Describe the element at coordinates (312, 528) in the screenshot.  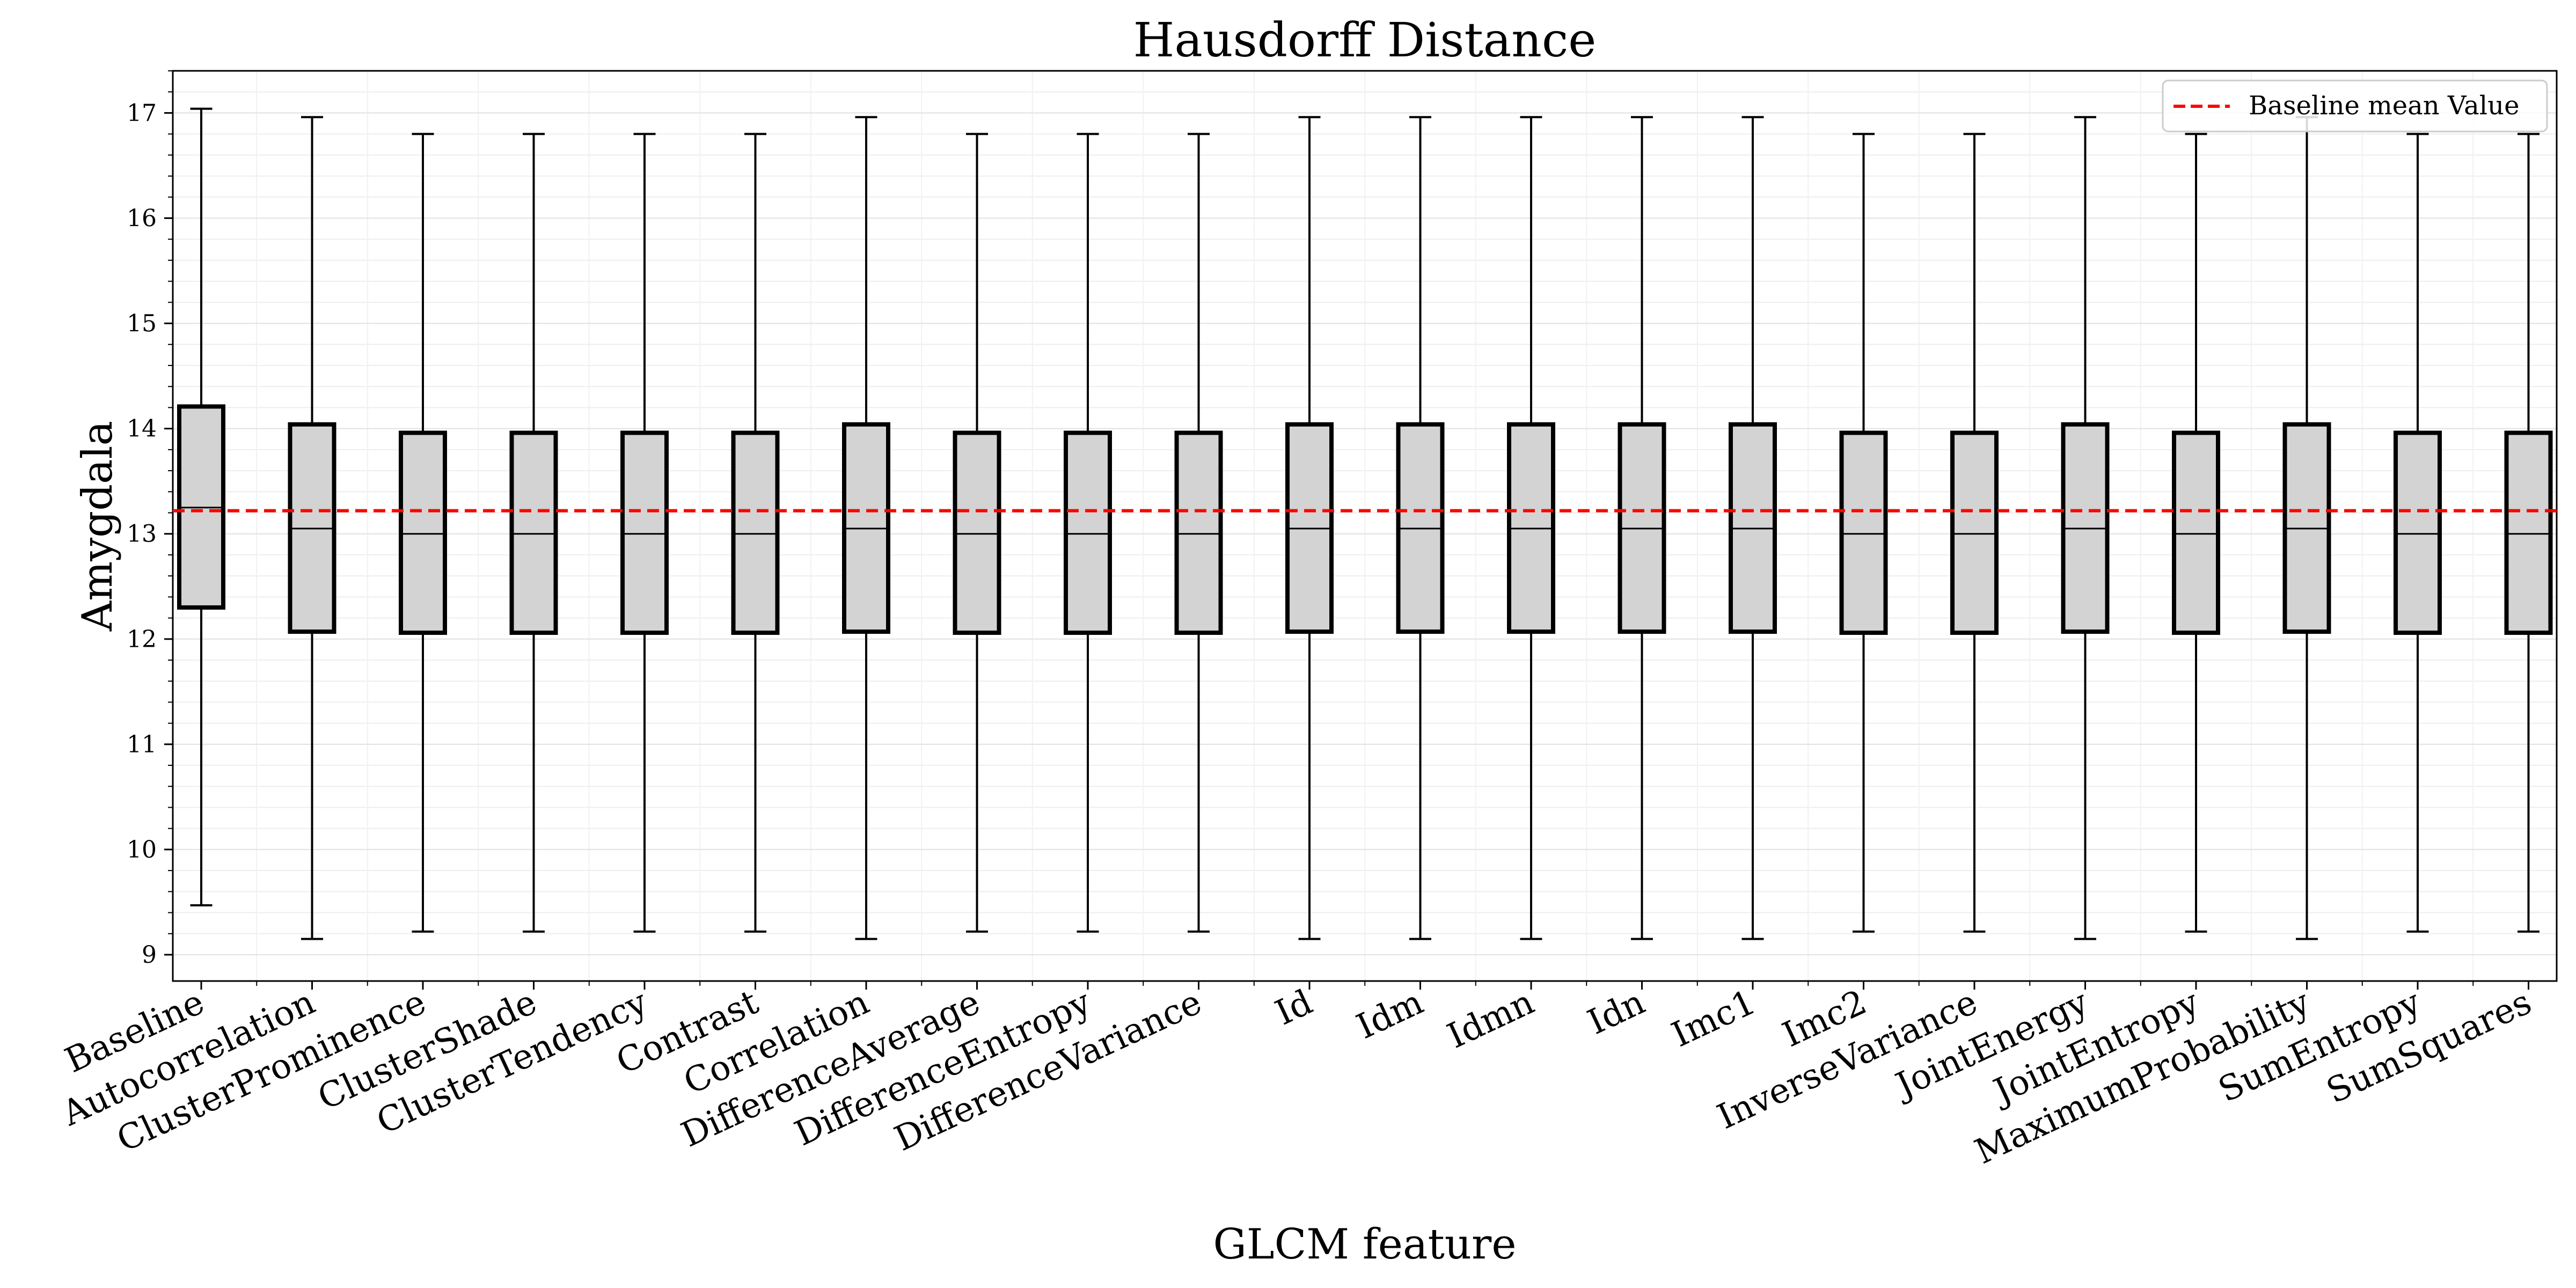
I see `box-Autocorrelation` at that location.